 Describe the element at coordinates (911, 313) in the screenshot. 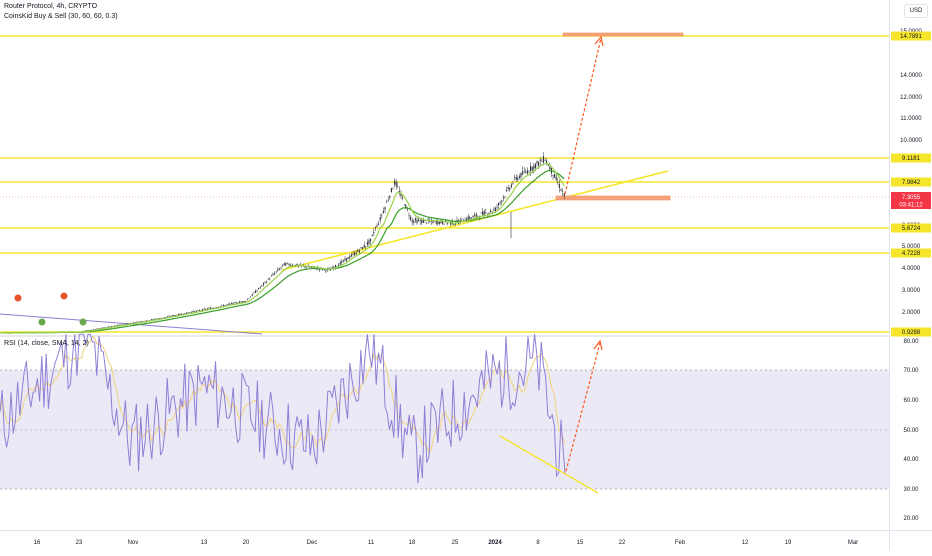

I see `price-tick-label: 2.0000` at that location.